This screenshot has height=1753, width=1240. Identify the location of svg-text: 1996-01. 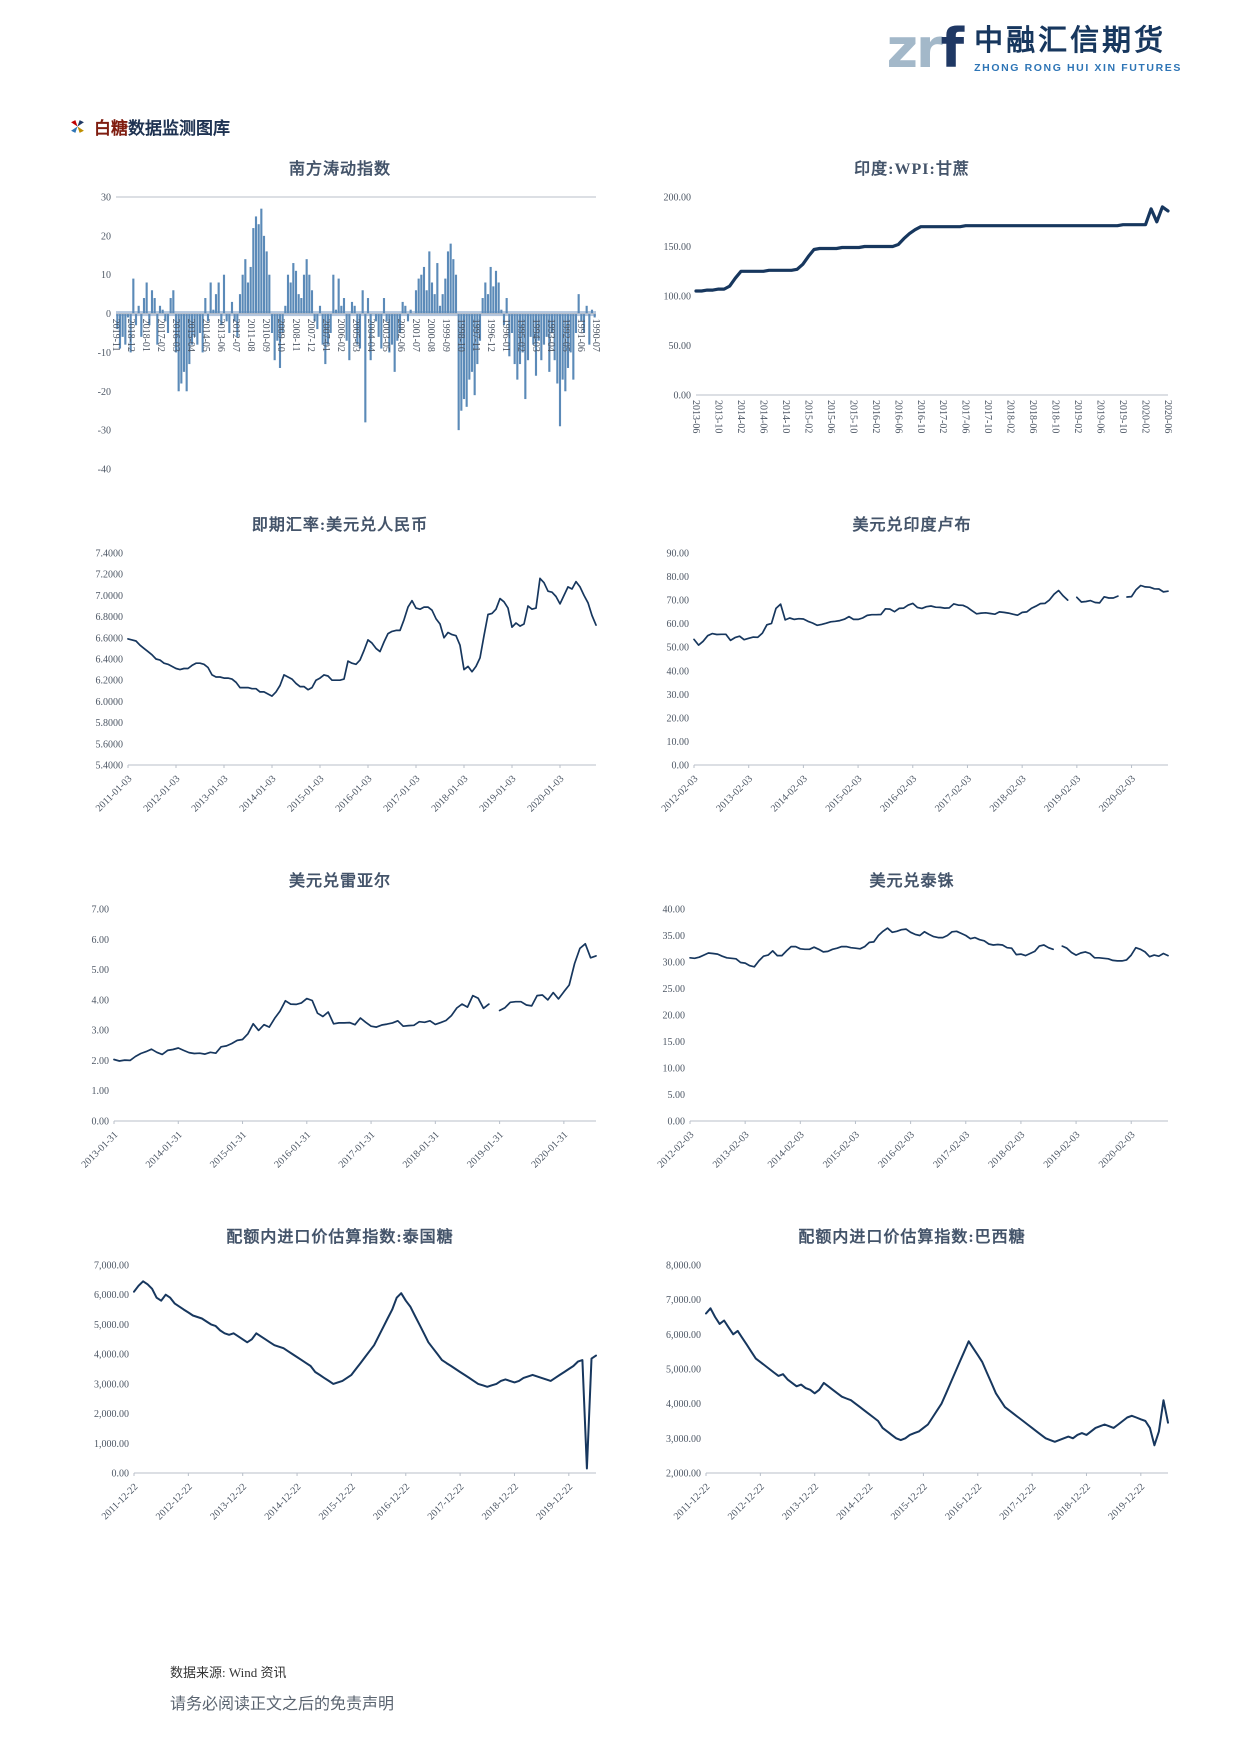
(505, 335).